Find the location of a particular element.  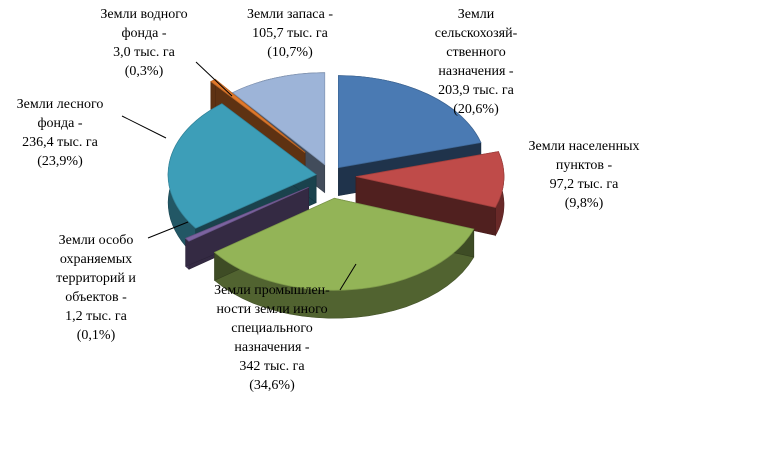

slice-label-line: Земли is located at coordinates (476, 14).